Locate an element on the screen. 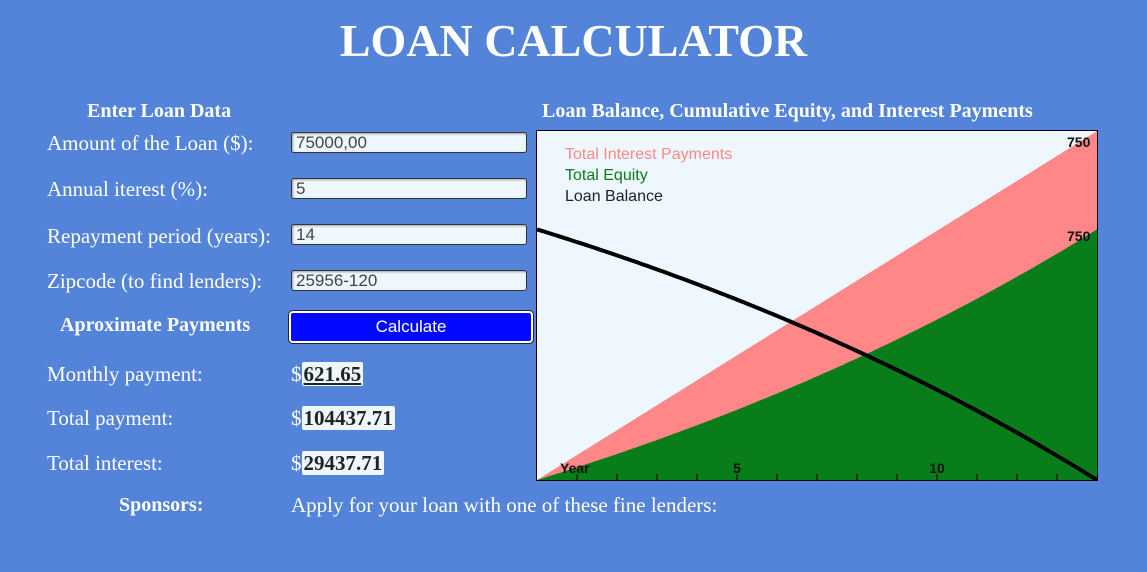 The height and width of the screenshot is (572, 1147). total-payment-output: $104437.71 is located at coordinates (343, 418).